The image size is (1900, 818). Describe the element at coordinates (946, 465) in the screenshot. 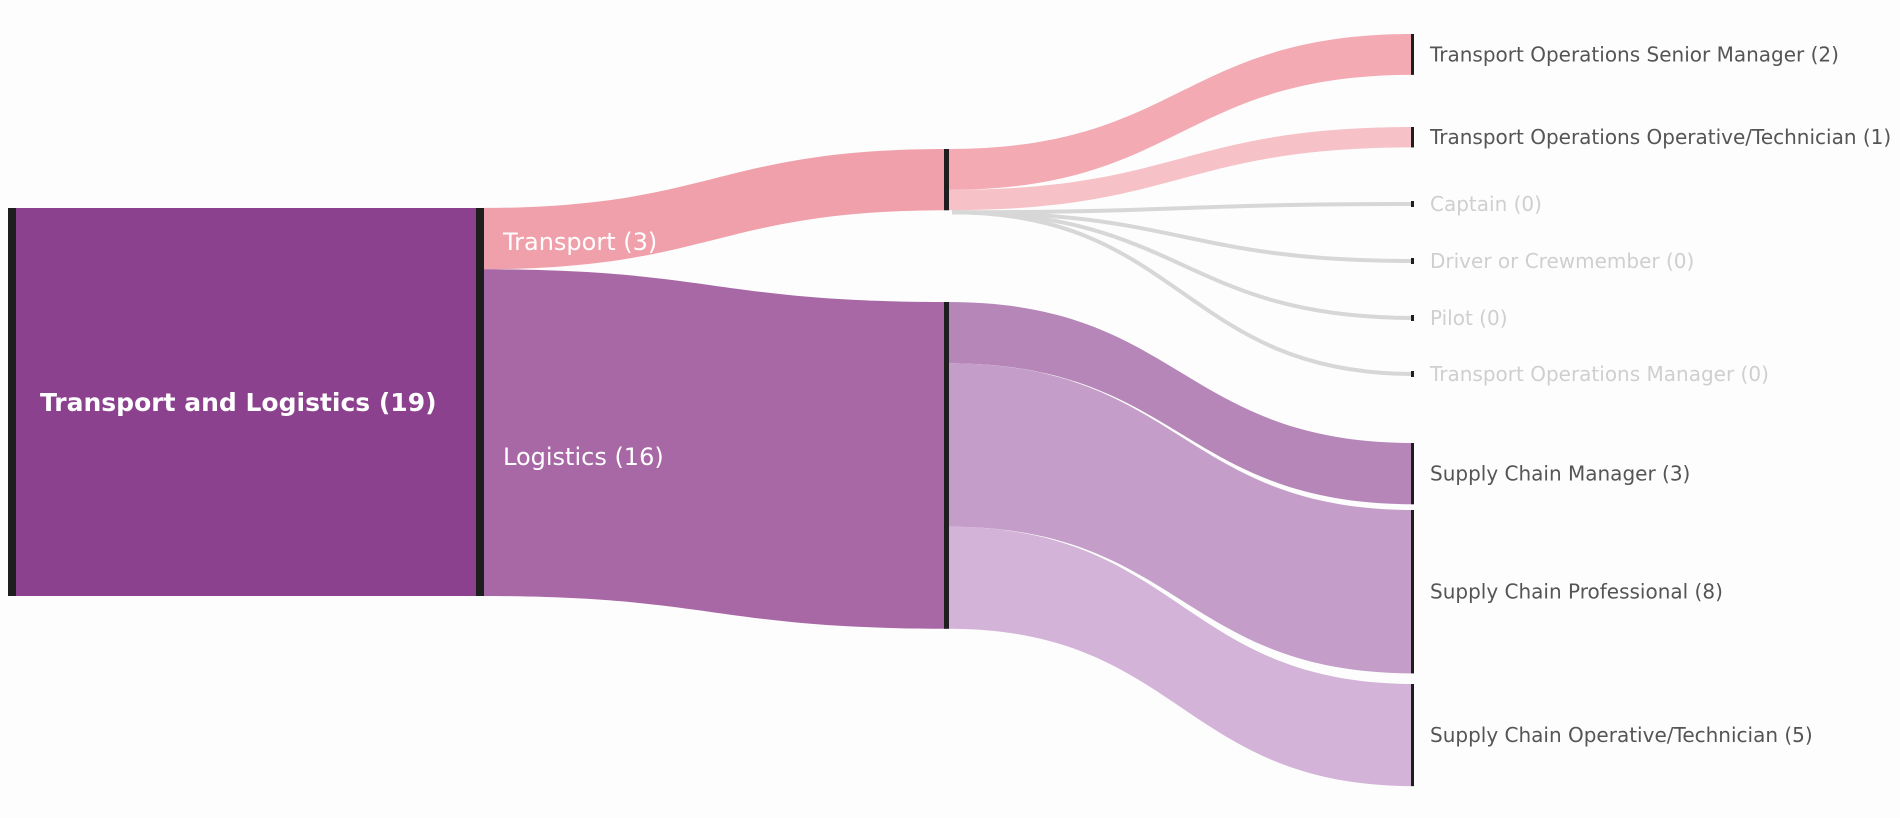

I see `node-bar-logistics` at that location.